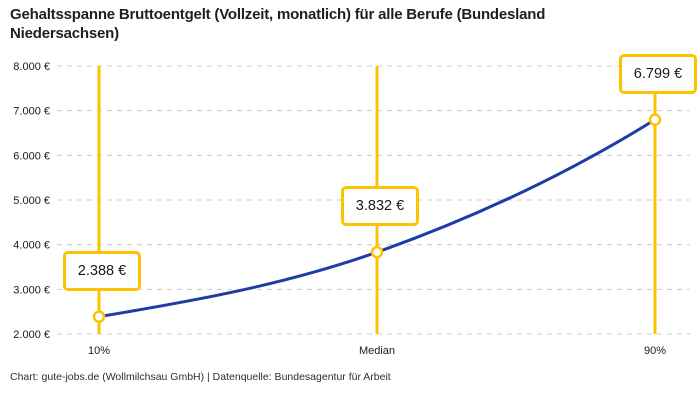 This screenshot has height=400, width=700. Describe the element at coordinates (380, 206) in the screenshot. I see `value-label-box-median: 3.832 €` at that location.